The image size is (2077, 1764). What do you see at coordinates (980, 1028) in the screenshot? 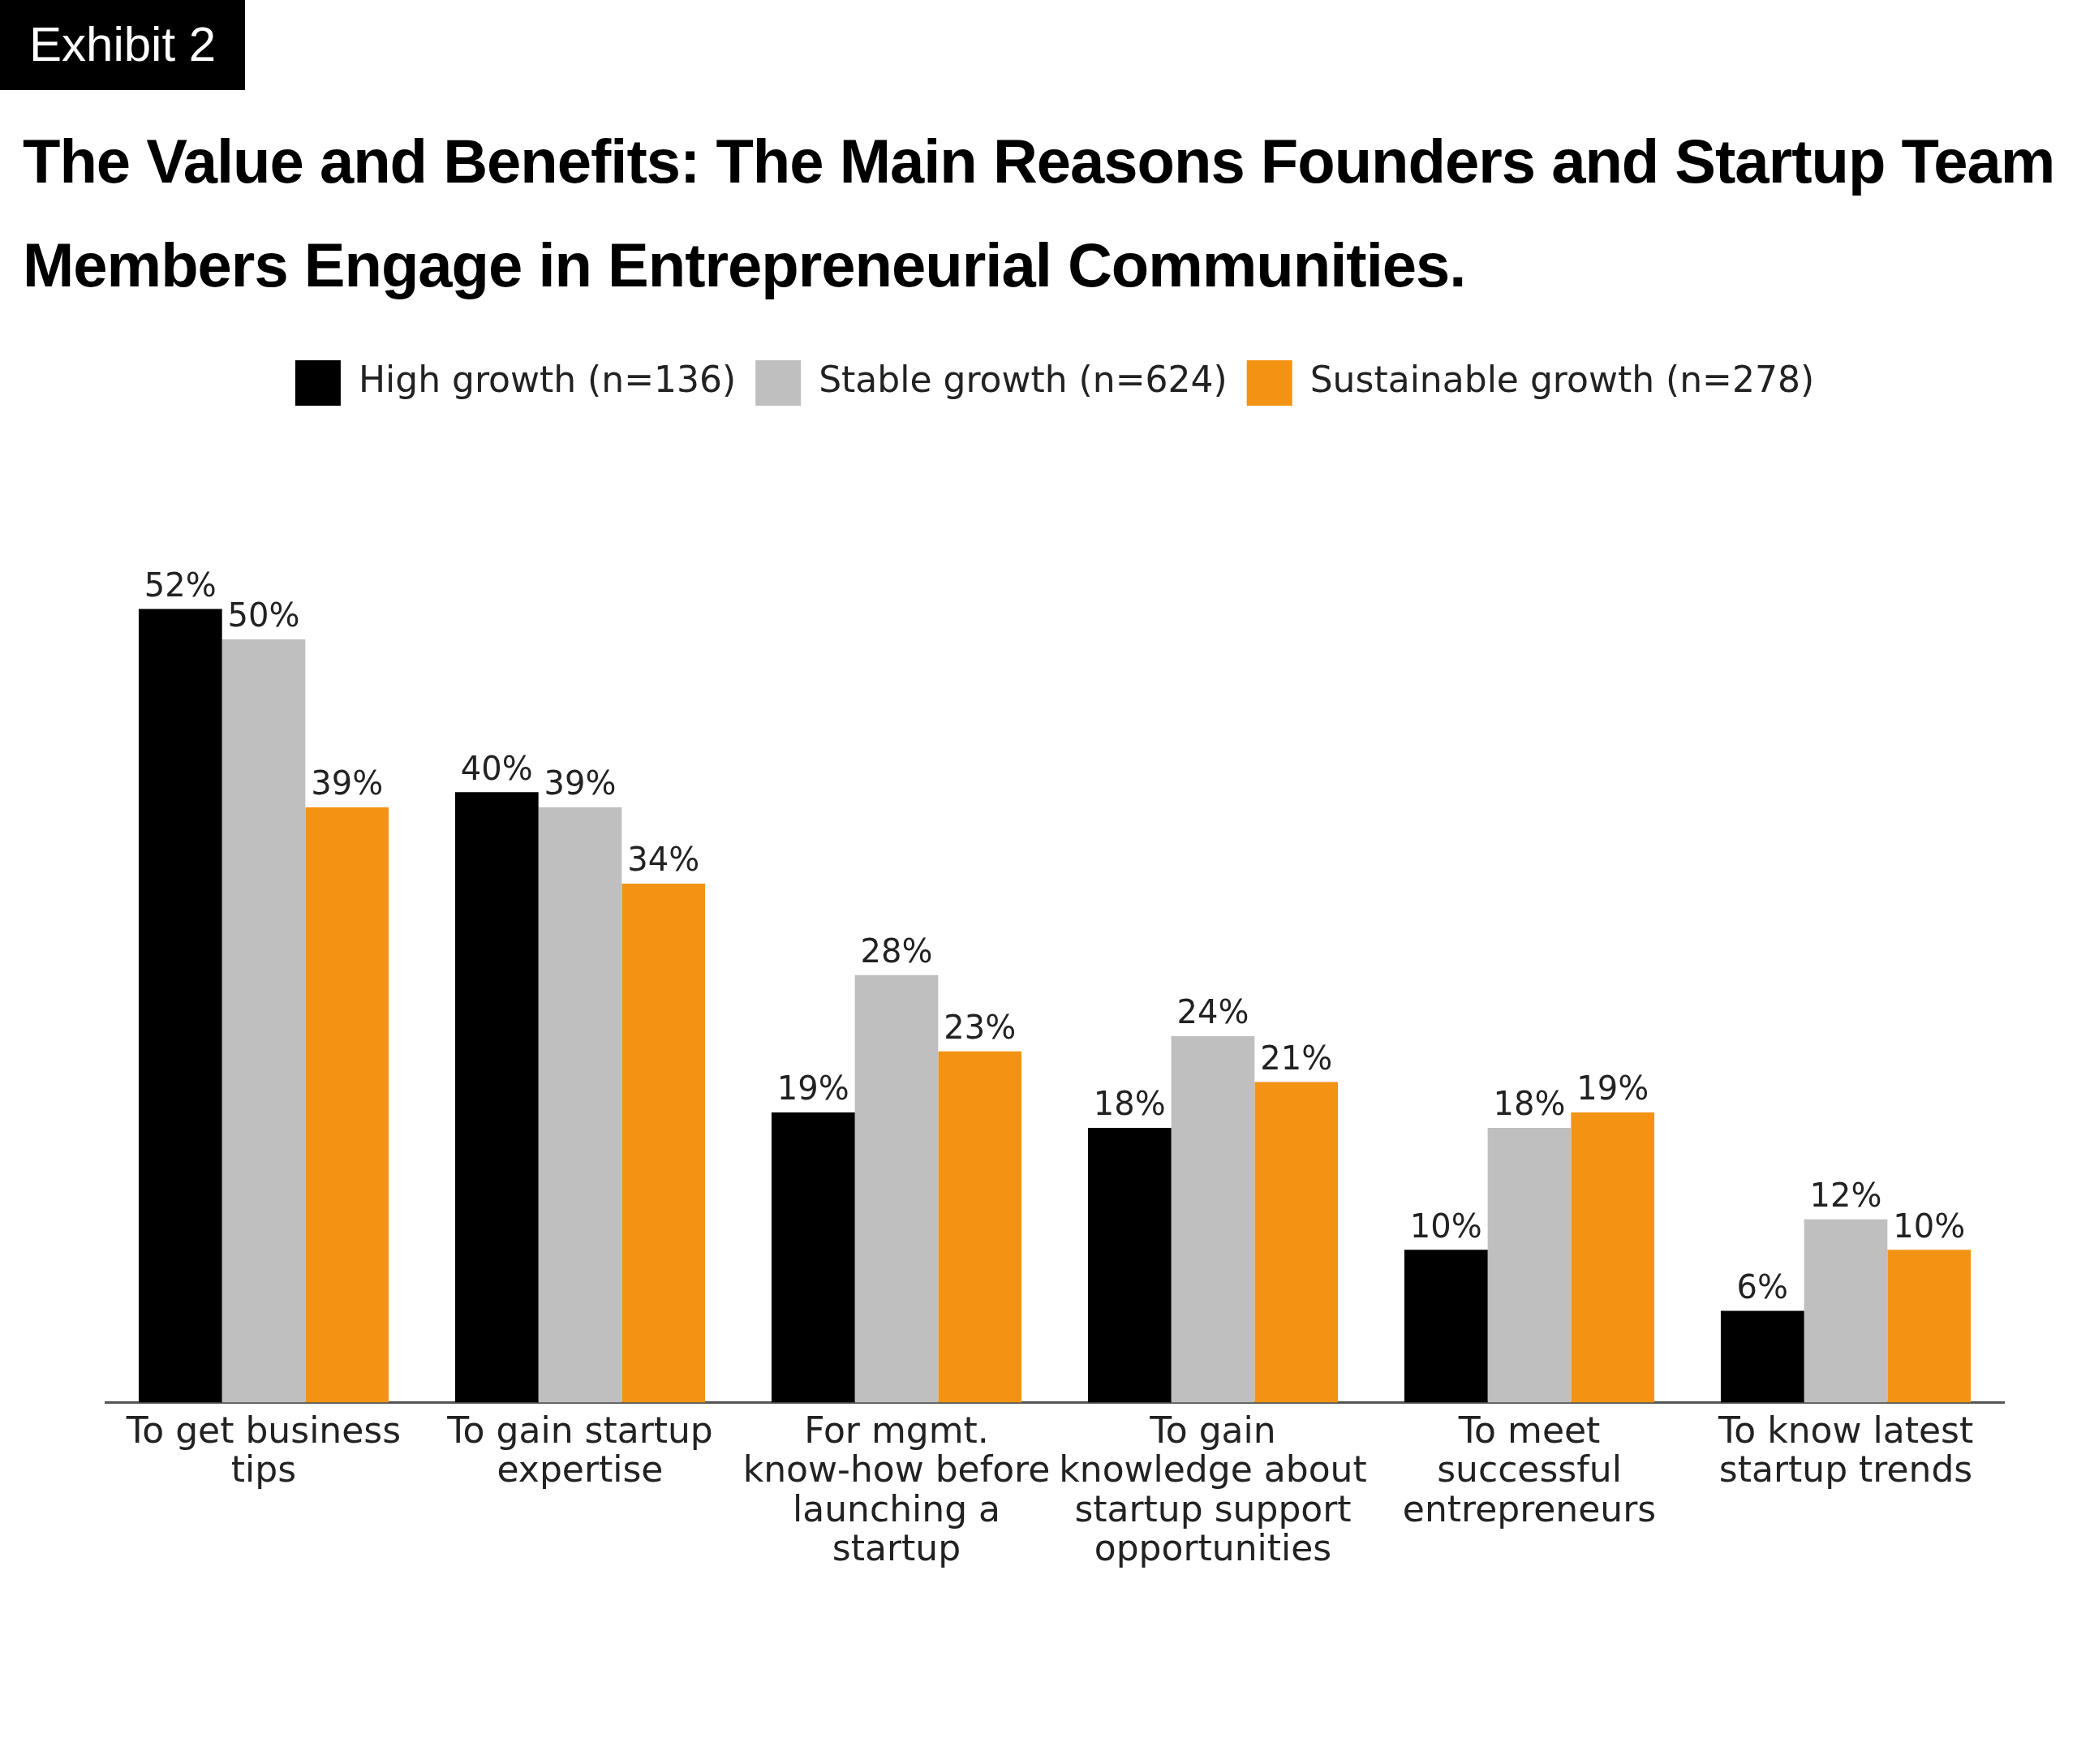
I see `data-label: 23%` at bounding box center [980, 1028].